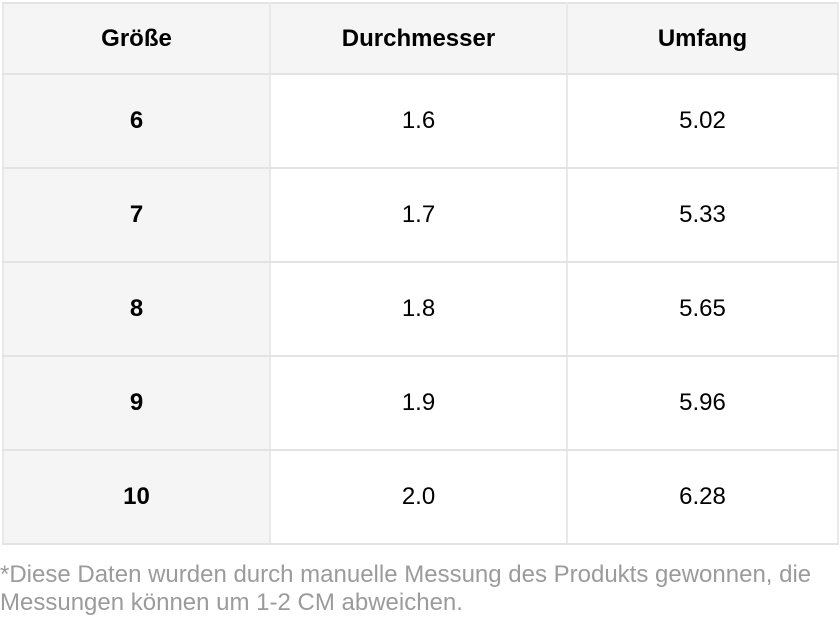 The image size is (840, 634). Describe the element at coordinates (136, 215) in the screenshot. I see `size-cell: 7` at that location.